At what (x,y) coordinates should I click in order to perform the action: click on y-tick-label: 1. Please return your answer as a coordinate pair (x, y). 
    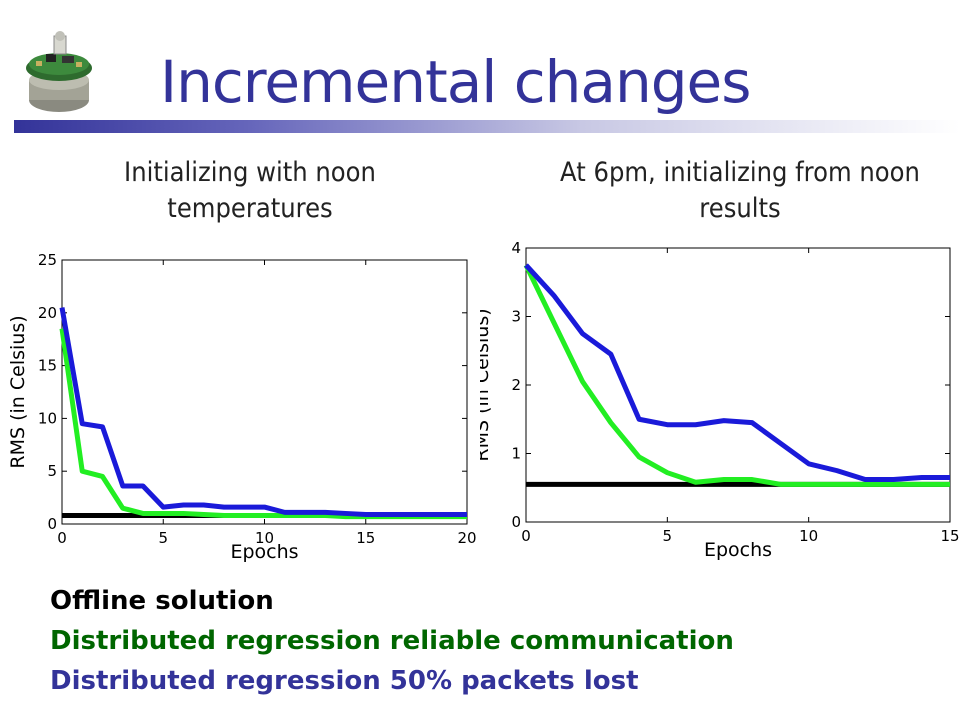
    Looking at the image, I should click on (516, 454).